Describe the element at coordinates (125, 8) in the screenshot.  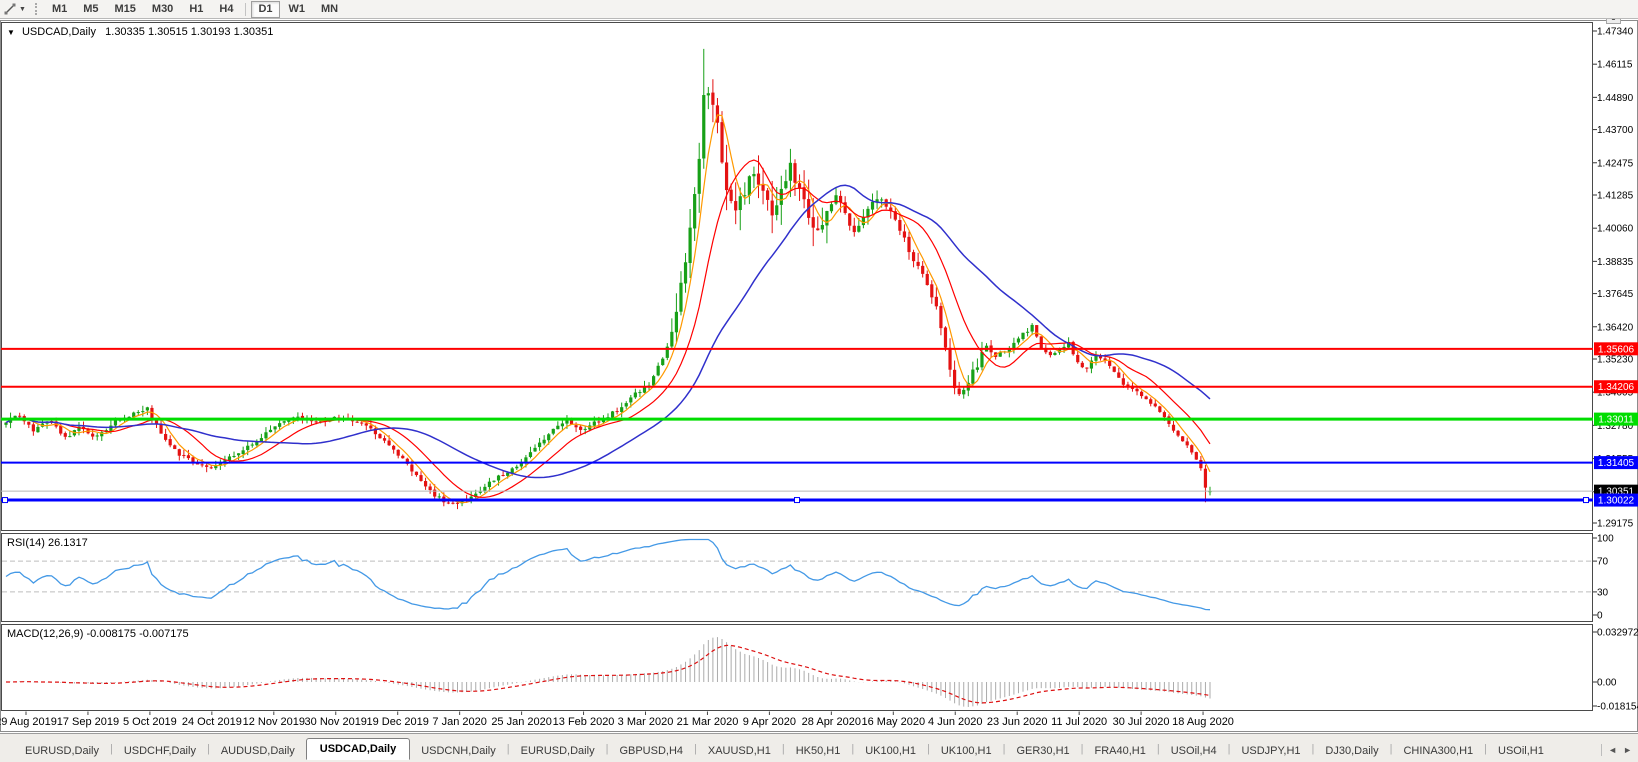
I see `timeframe-button-m15: M15` at that location.